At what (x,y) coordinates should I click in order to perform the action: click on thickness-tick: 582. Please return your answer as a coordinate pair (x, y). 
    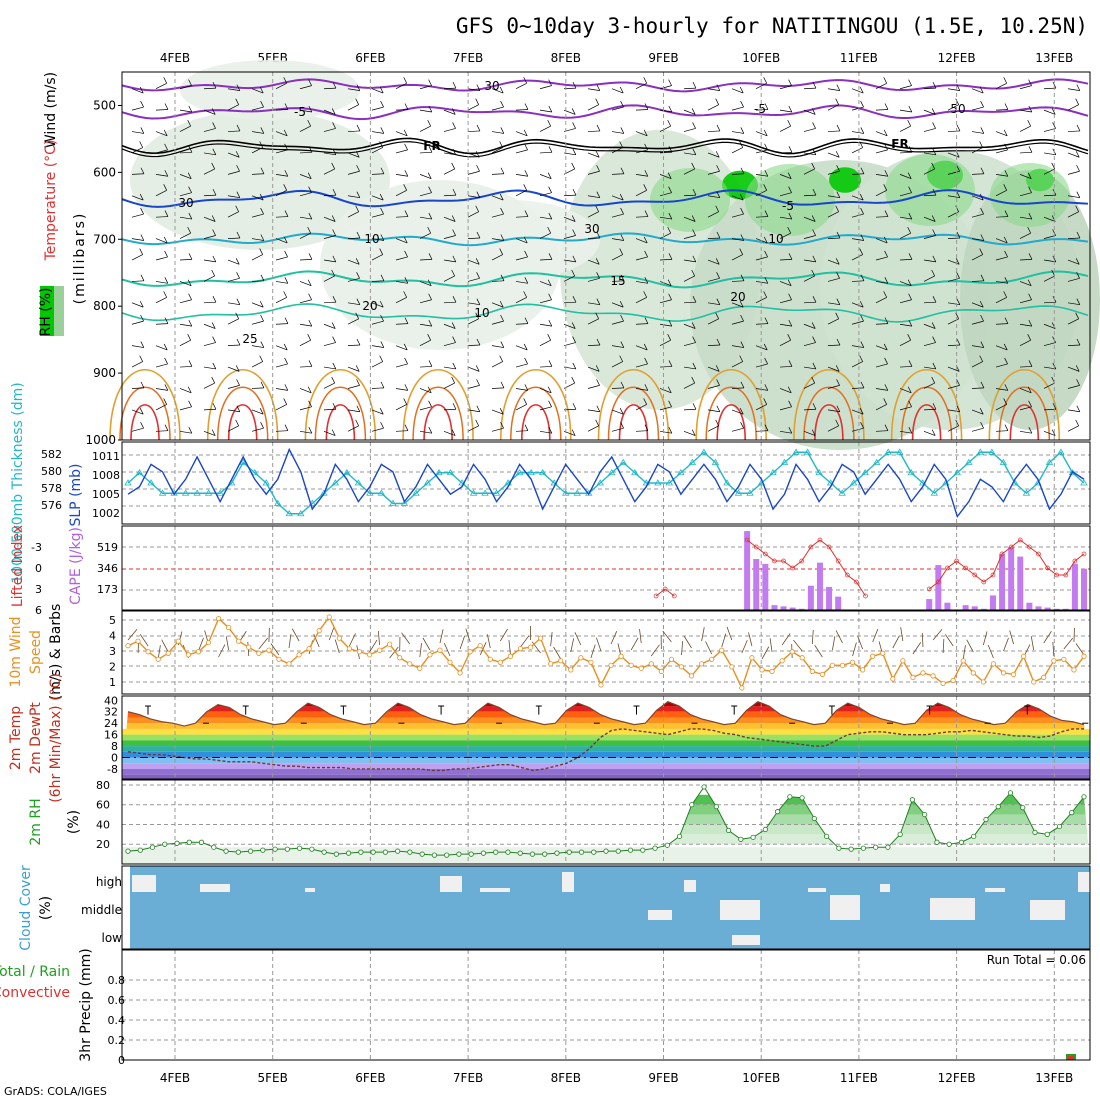
    Looking at the image, I should click on (51, 454).